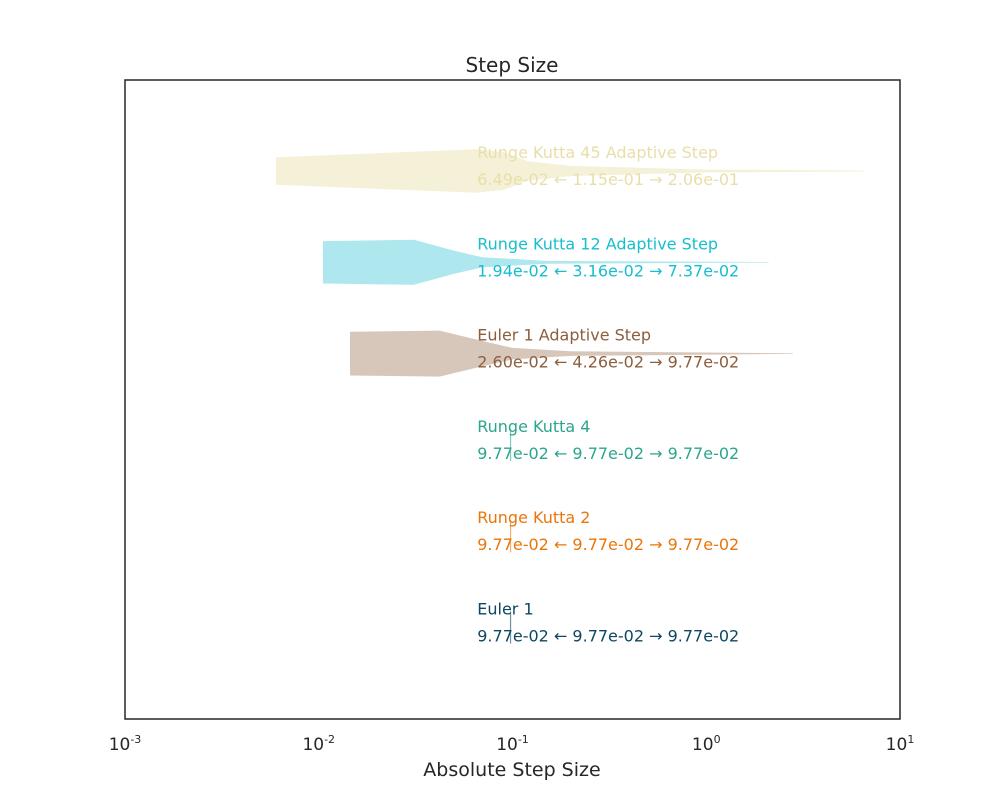 This screenshot has width=1000, height=800. I want to click on x-tick-layer: 10⁻³ 10⁻² 10⁻¹ 10⁰ 10¹, so click(512, 744).